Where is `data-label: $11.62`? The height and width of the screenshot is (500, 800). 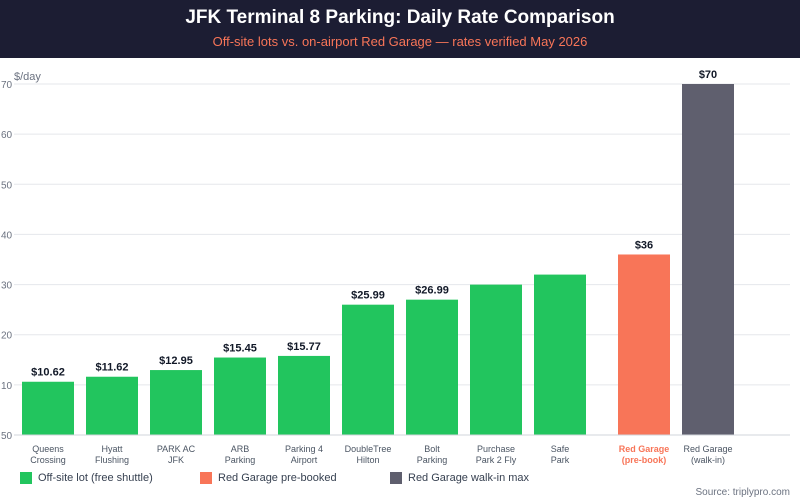
data-label: $11.62 is located at coordinates (111, 368).